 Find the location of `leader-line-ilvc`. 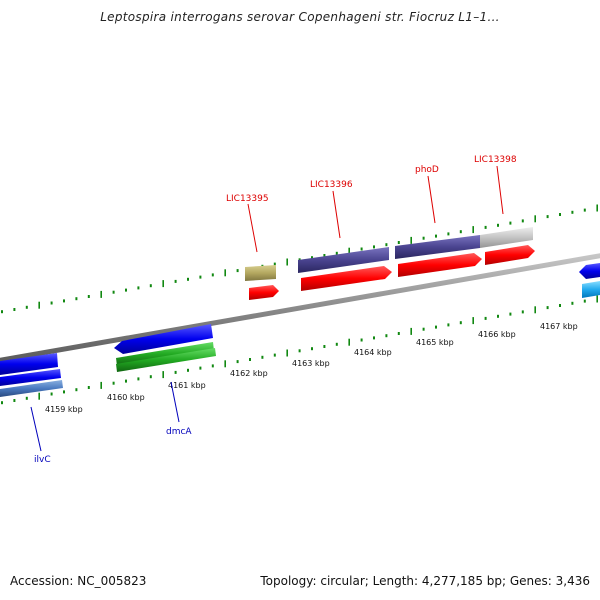

leader-line-ilvc is located at coordinates (36, 429).